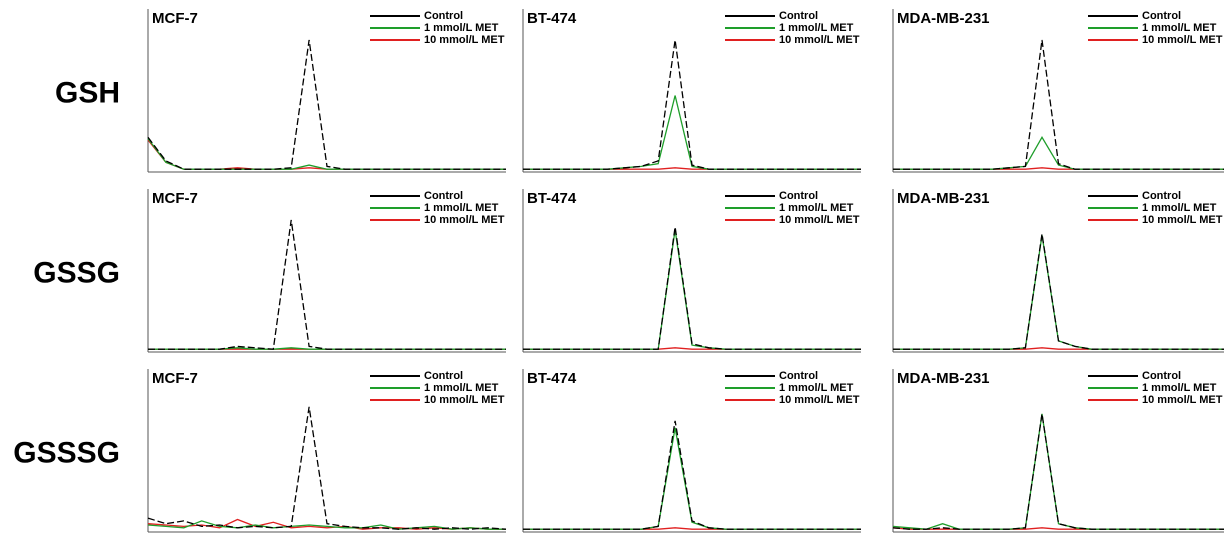 The image size is (1228, 543). Describe the element at coordinates (87, 92) in the screenshot. I see `row-label: GSH` at that location.